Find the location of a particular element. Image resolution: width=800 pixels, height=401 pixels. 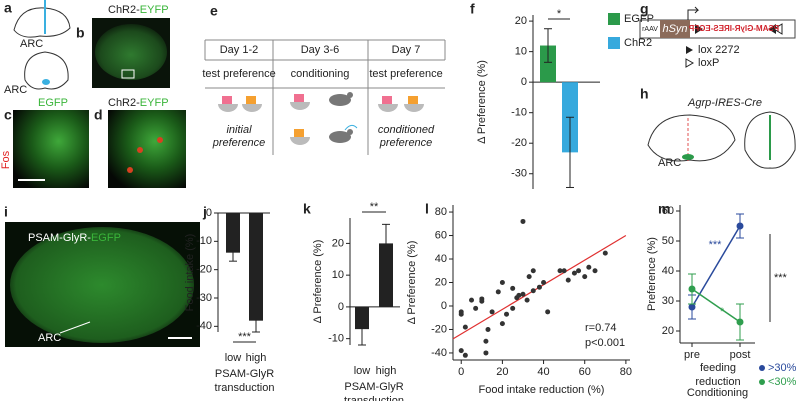

significance: *** is located at coordinates (781, 278).